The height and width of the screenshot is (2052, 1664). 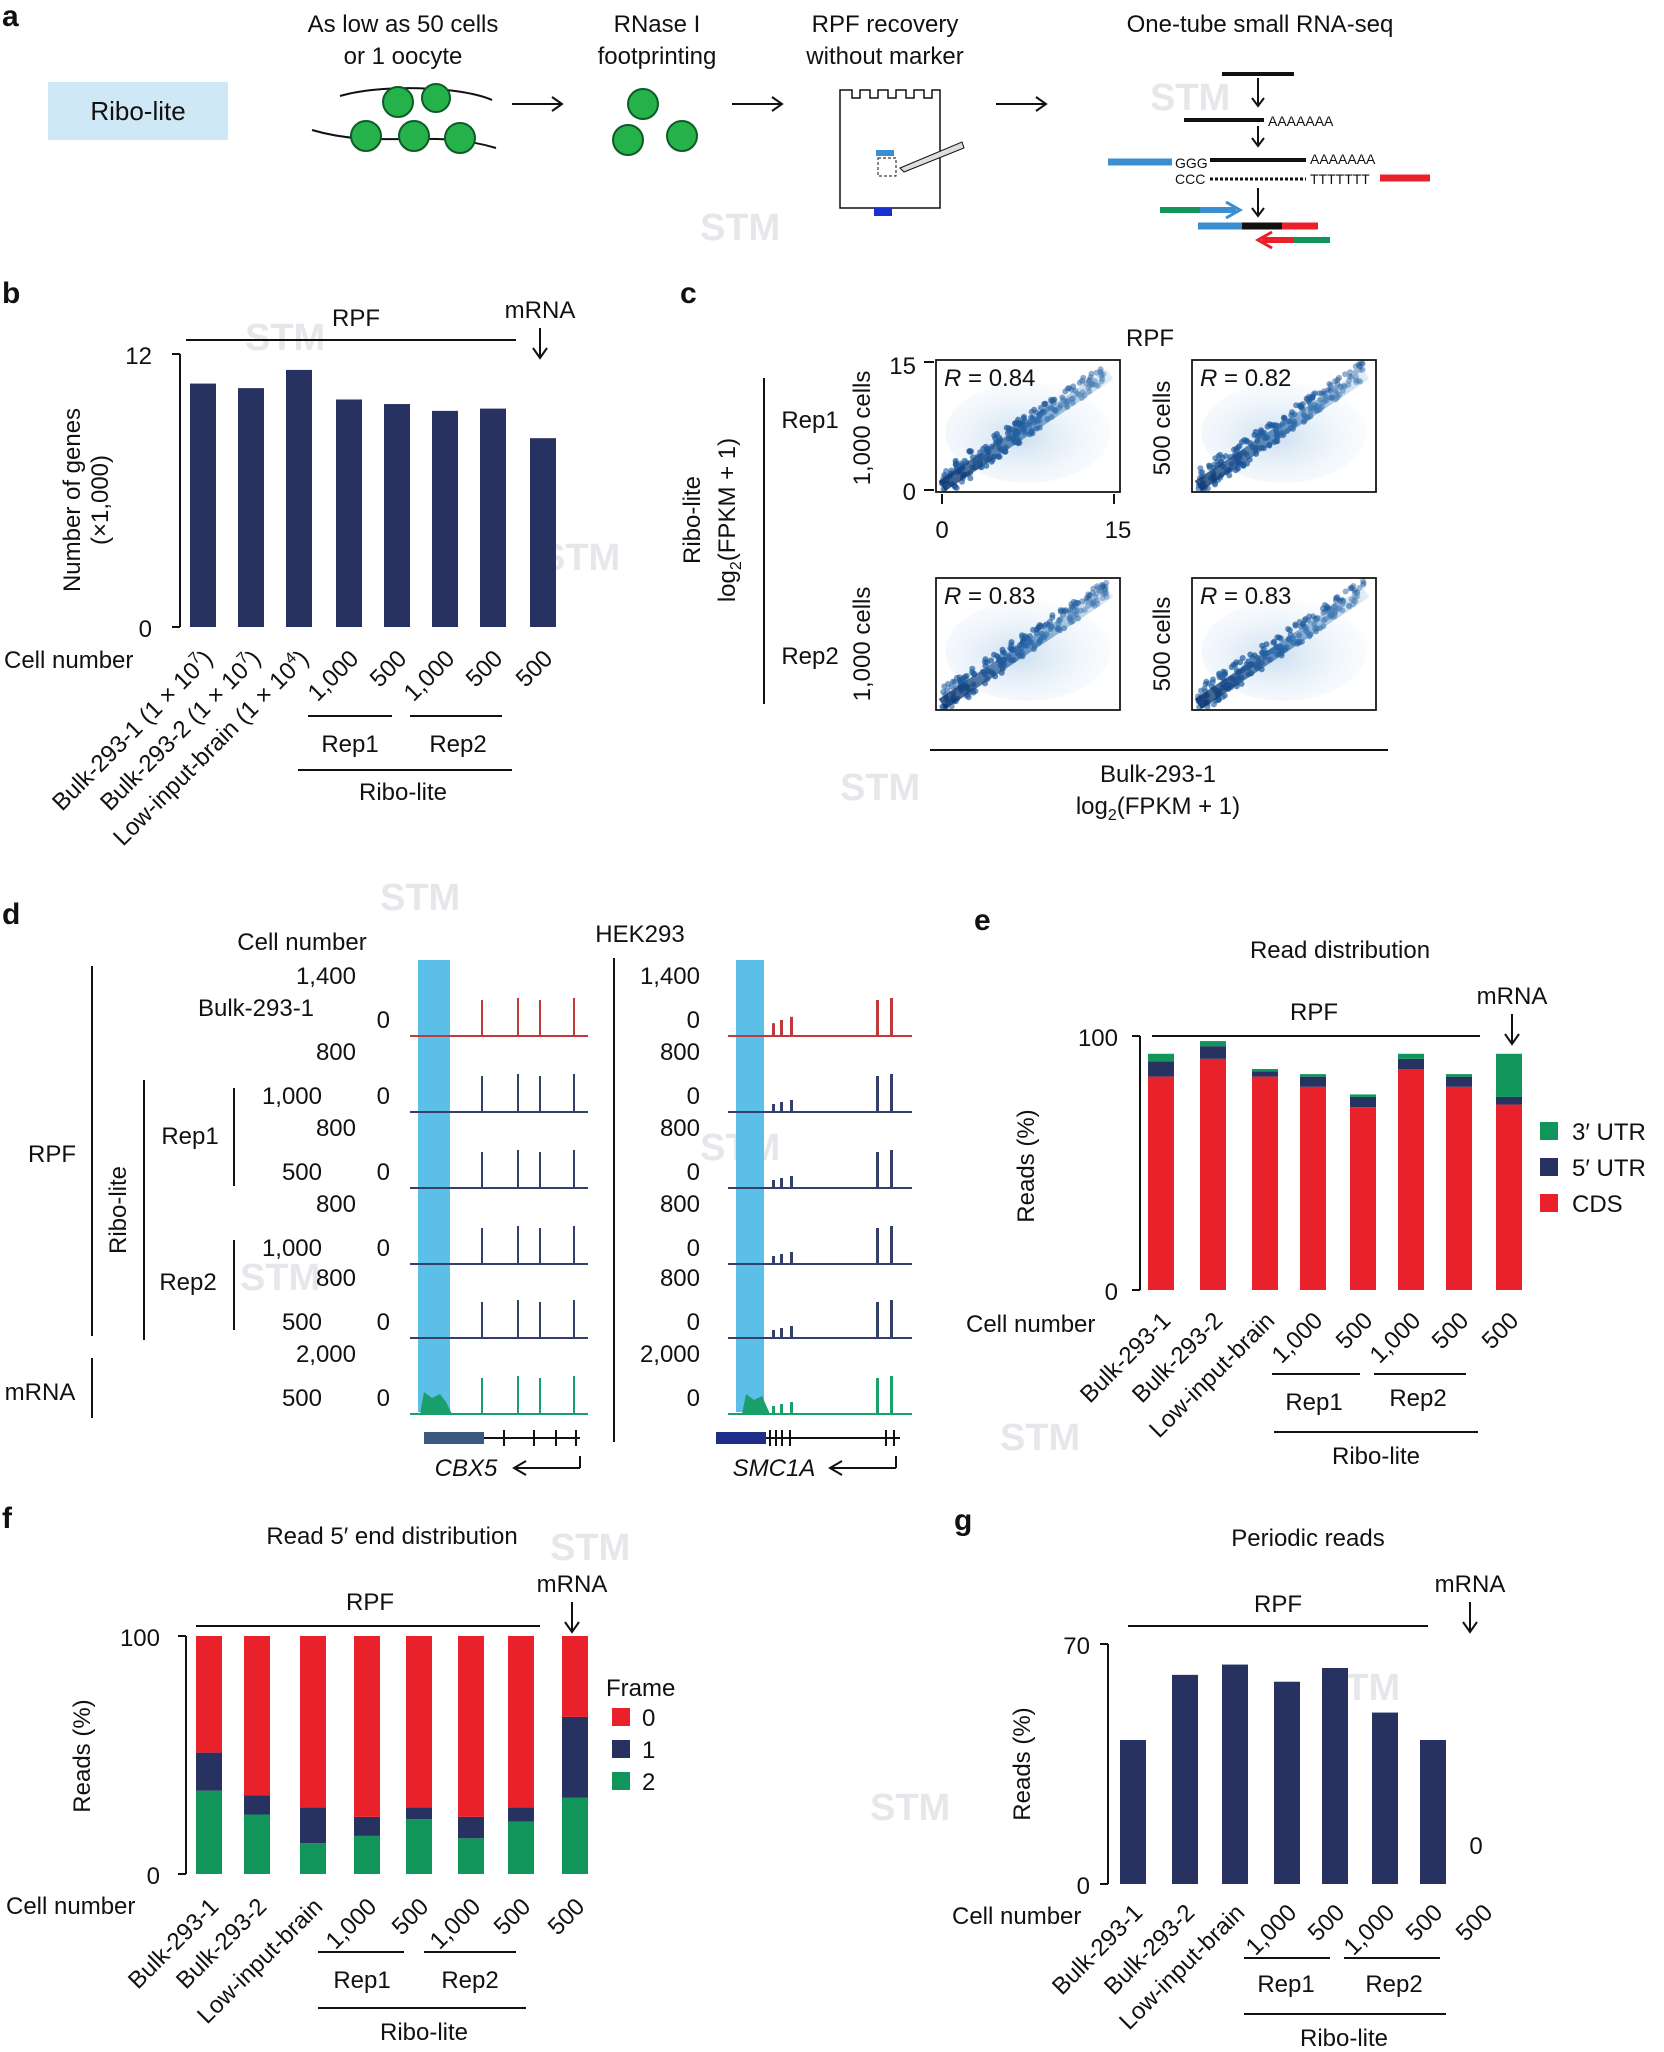 I want to click on bars-g, so click(x=1283, y=1774).